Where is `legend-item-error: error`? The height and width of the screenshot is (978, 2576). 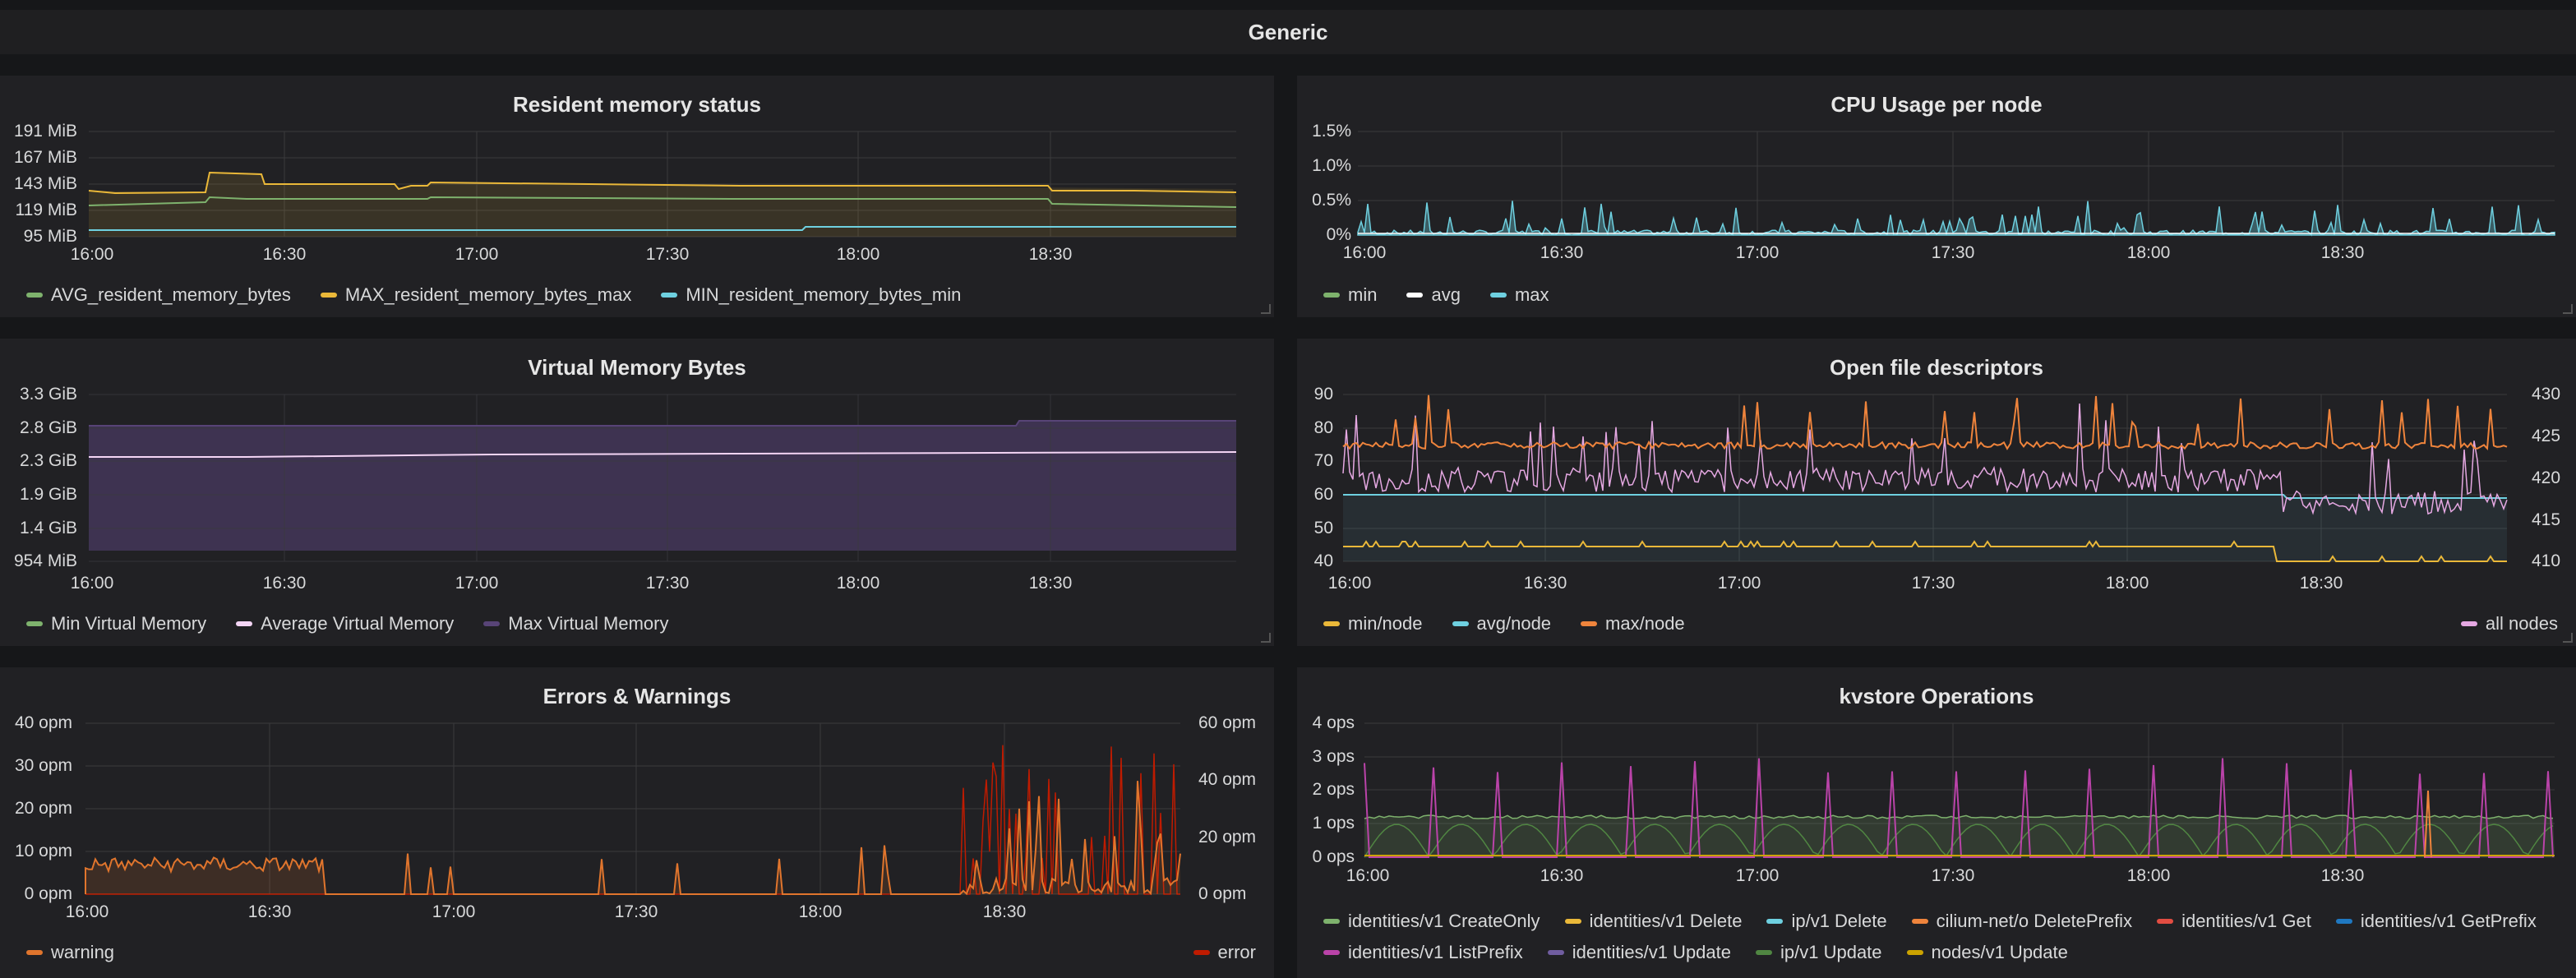 legend-item-error: error is located at coordinates (1225, 952).